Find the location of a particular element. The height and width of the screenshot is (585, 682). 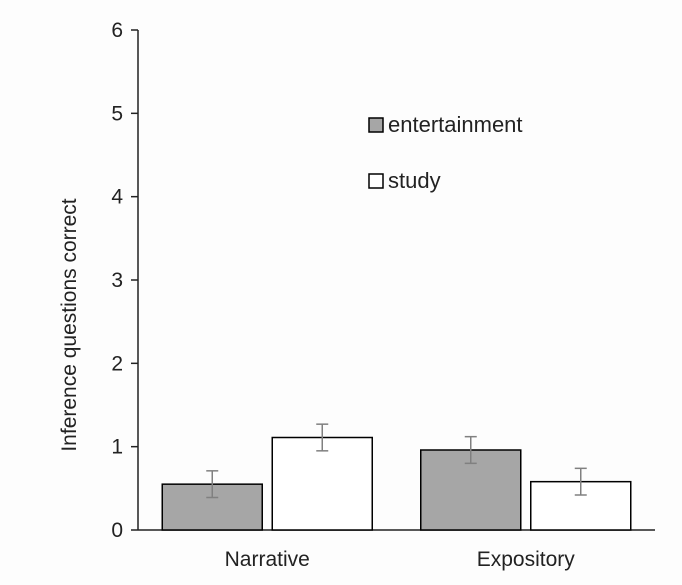

legend-swatch-entertainment is located at coordinates (376, 125).